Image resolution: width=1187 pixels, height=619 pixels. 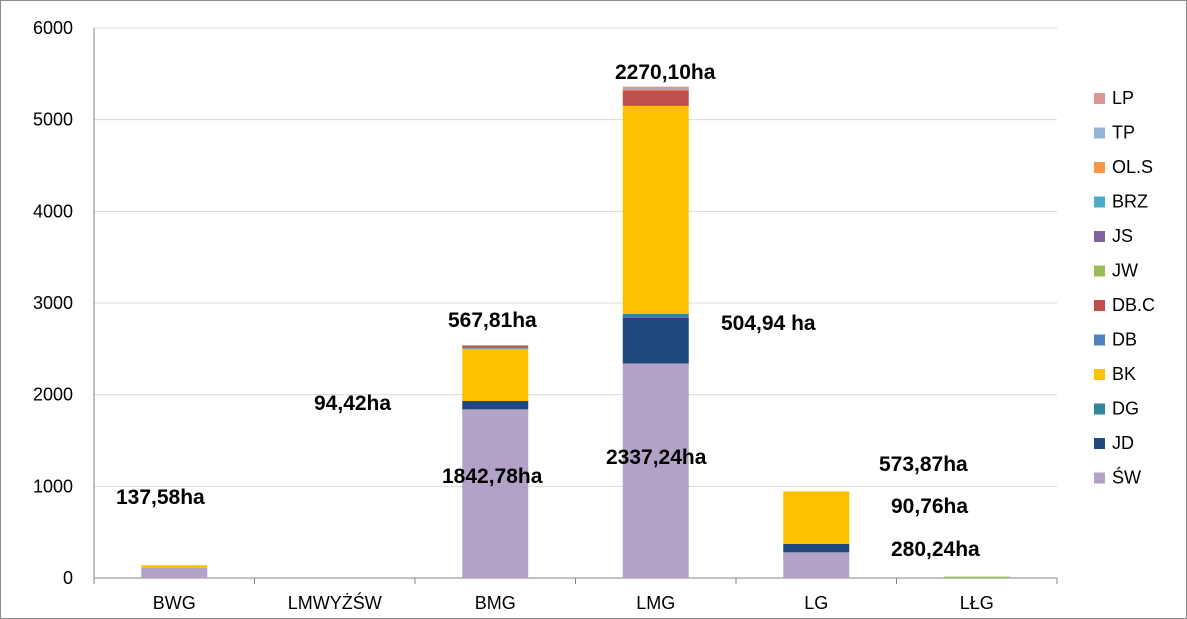 I want to click on legend-label: JS, so click(x=1122, y=236).